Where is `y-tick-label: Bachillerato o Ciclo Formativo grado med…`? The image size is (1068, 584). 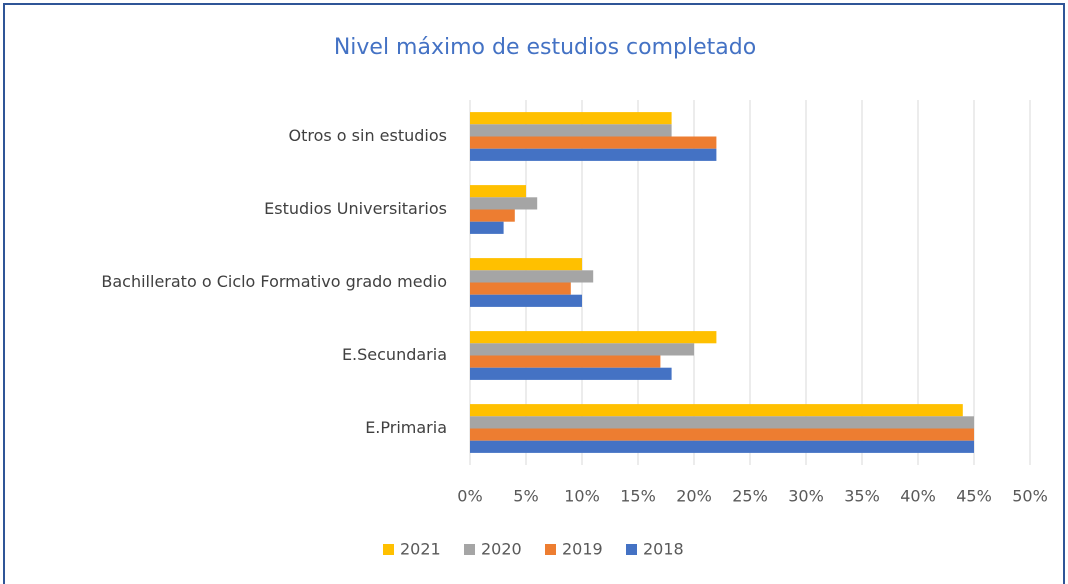 y-tick-label: Bachillerato o Ciclo Formativo grado med… is located at coordinates (274, 281).